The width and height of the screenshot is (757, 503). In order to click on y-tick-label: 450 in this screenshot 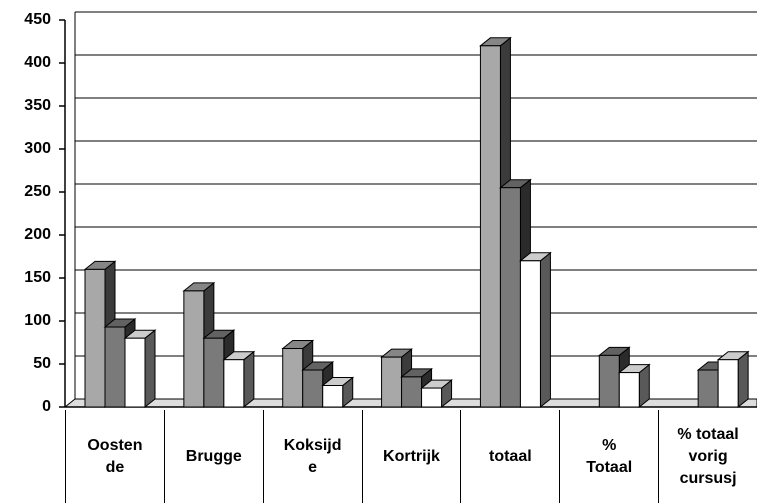, I will do `click(37, 19)`.